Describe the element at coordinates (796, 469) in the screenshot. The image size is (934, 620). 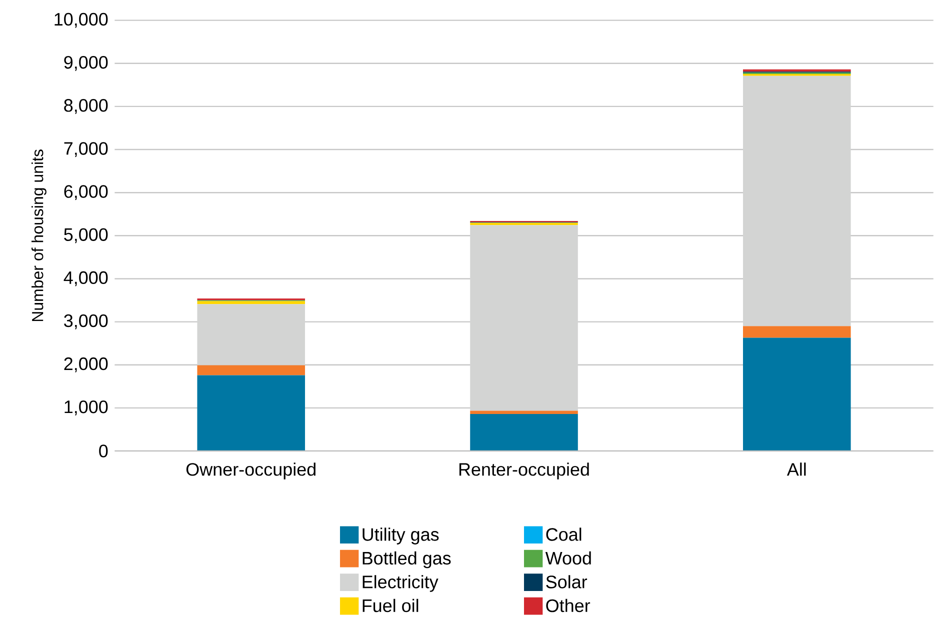
I see `x-tick-label: All` at that location.